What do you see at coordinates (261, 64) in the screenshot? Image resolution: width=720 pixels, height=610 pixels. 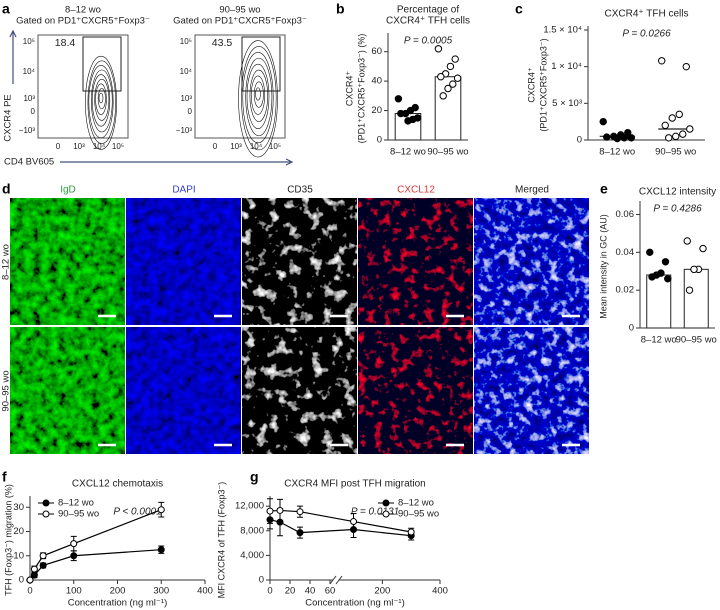 I see `gate` at bounding box center [261, 64].